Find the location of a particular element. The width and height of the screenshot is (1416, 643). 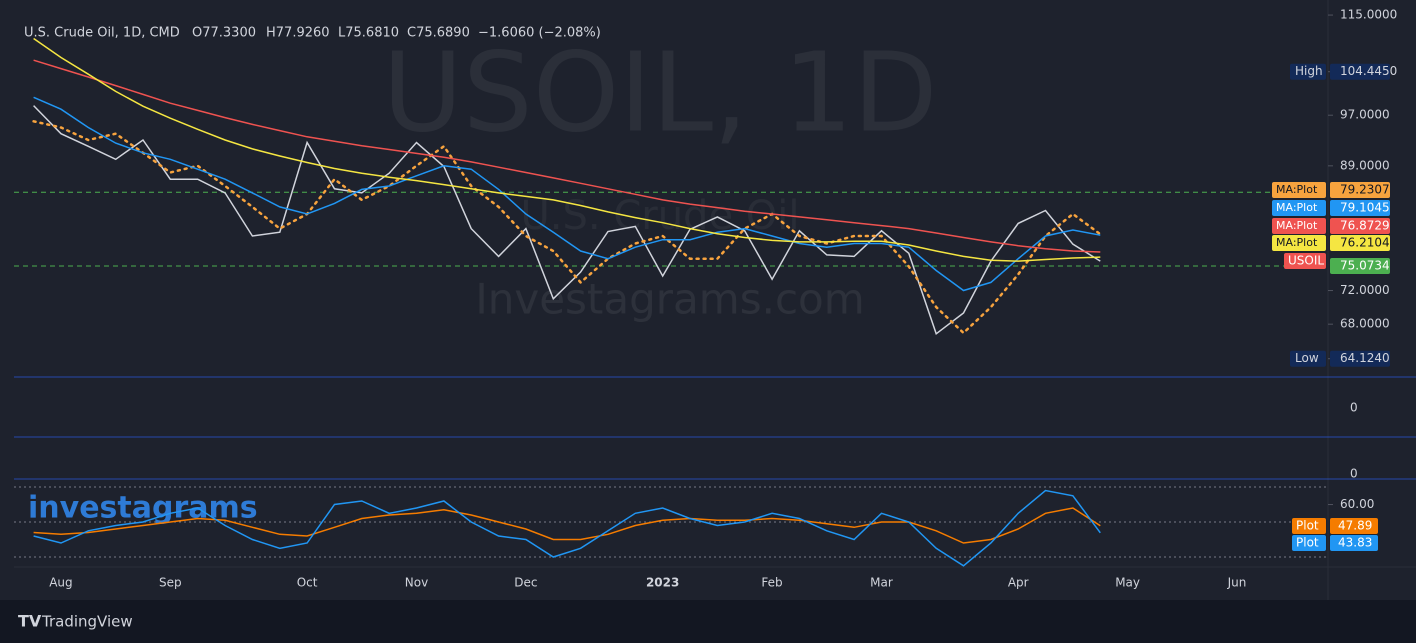

tv-logo-mark: TV is located at coordinates (30, 621).